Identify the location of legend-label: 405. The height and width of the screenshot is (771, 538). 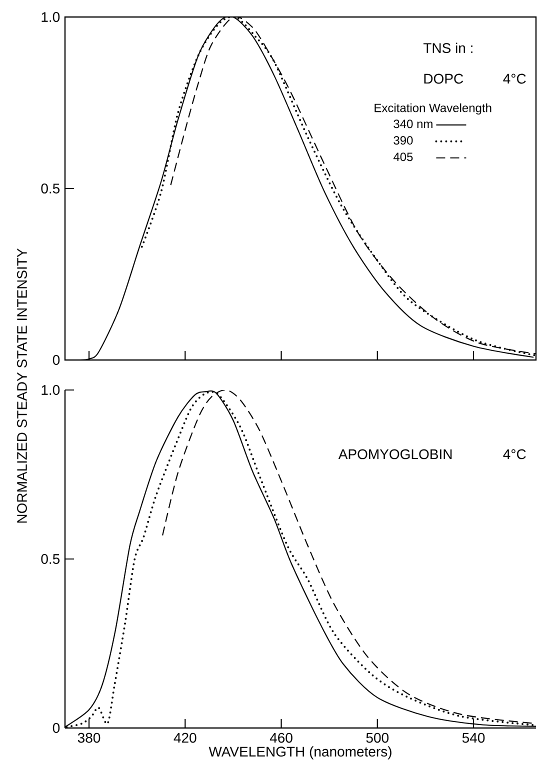
(403, 157).